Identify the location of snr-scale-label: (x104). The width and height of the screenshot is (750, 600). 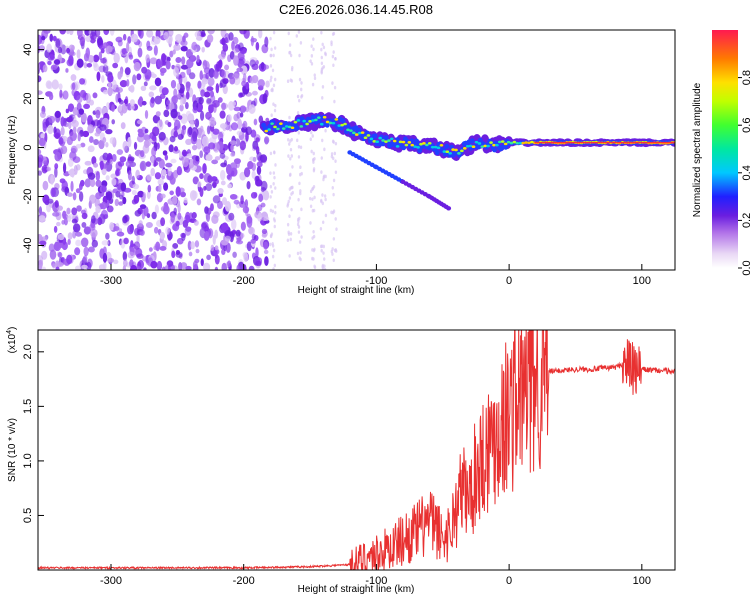
(12, 340).